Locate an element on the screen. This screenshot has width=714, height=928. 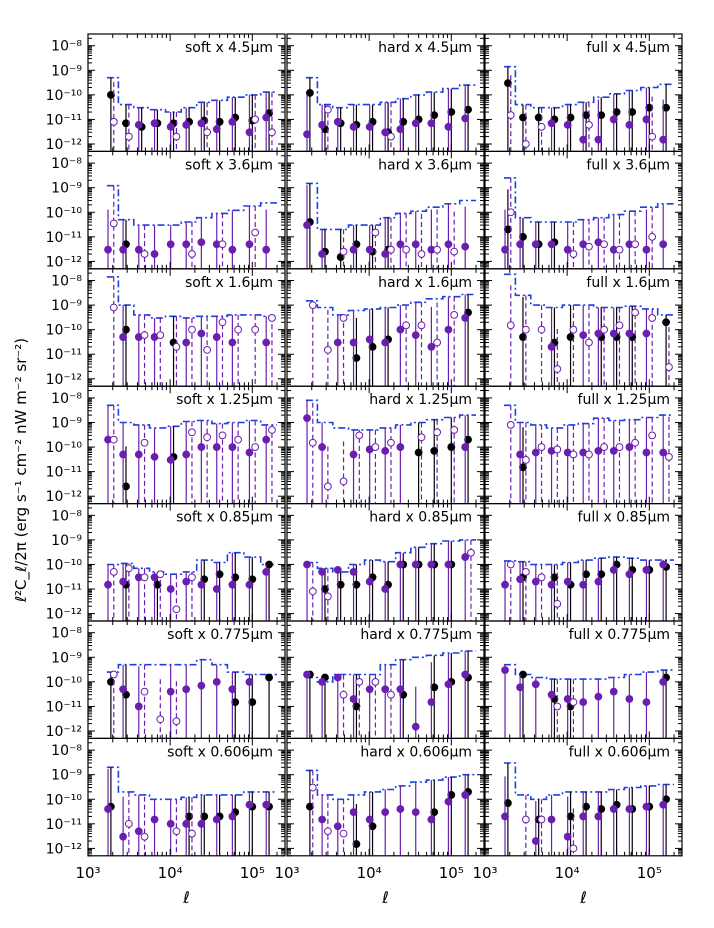
y-tick-label: 10⁻¹¹ is located at coordinates (64, 120).